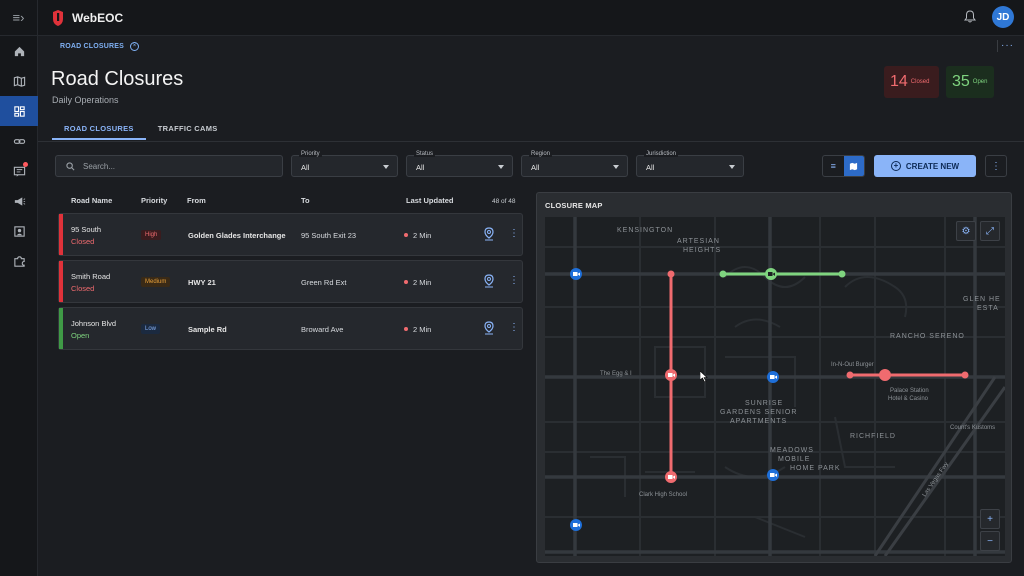 The height and width of the screenshot is (576, 1024). Describe the element at coordinates (982, 299) in the screenshot. I see `map-label: GLEN HE` at that location.